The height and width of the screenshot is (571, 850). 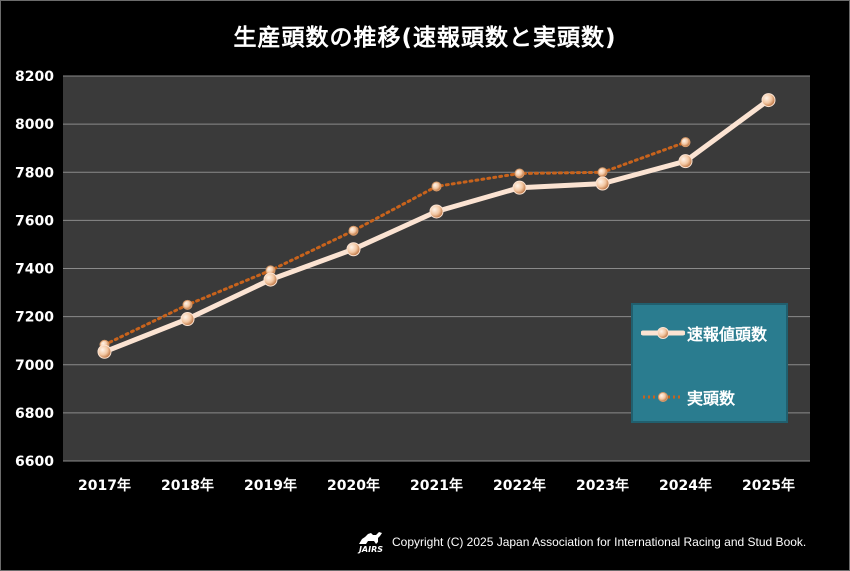 I want to click on y-tick-label: 7000, so click(x=34, y=366).